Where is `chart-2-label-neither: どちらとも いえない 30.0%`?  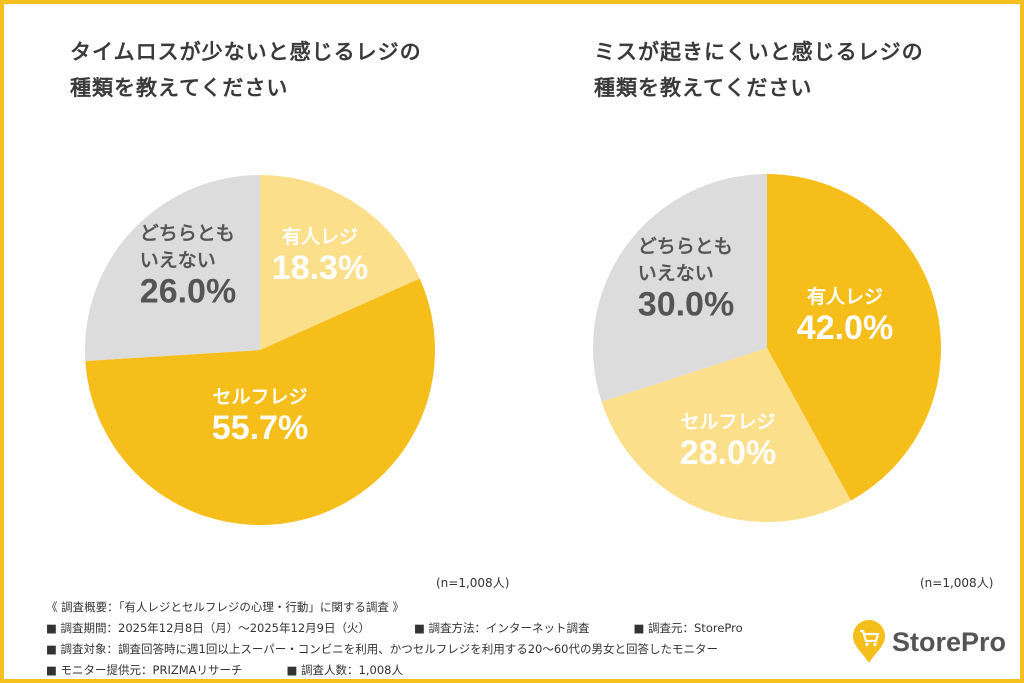 chart-2-label-neither: どちらとも いえない 30.0% is located at coordinates (686, 278).